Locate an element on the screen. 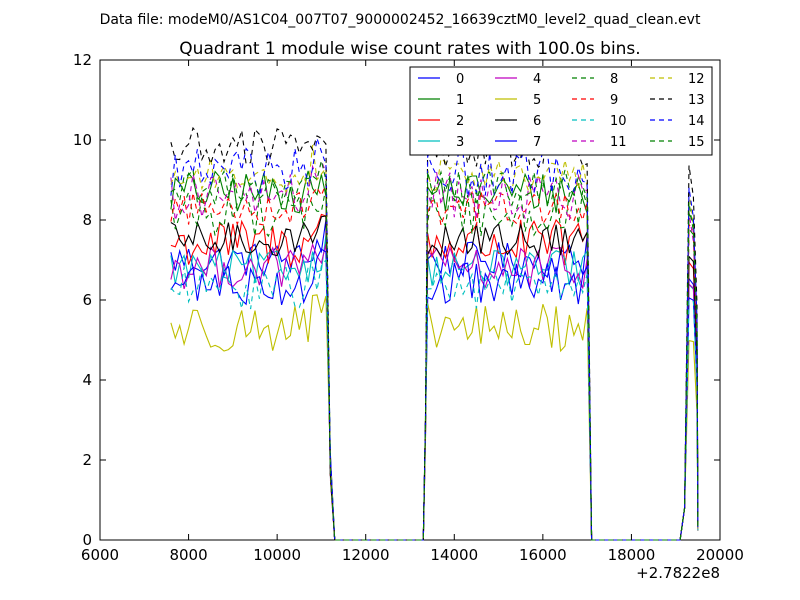 This screenshot has width=800, height=600. y-tick-label: 12 is located at coordinates (82, 60).